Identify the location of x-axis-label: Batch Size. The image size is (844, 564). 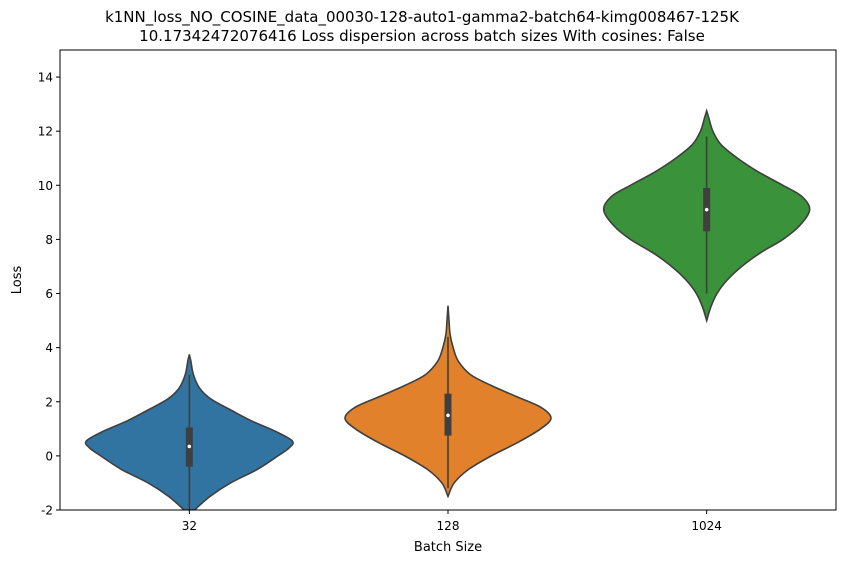
(448, 547).